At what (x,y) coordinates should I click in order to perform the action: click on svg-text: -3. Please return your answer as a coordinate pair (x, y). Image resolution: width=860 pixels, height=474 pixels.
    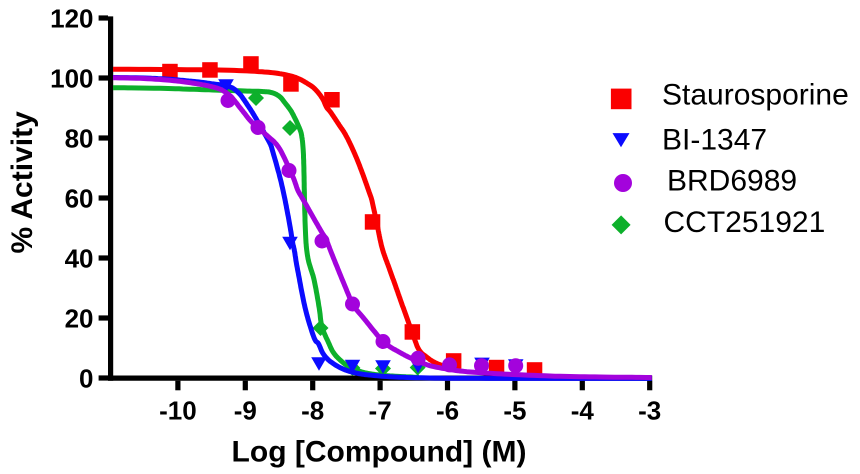
    Looking at the image, I should click on (649, 411).